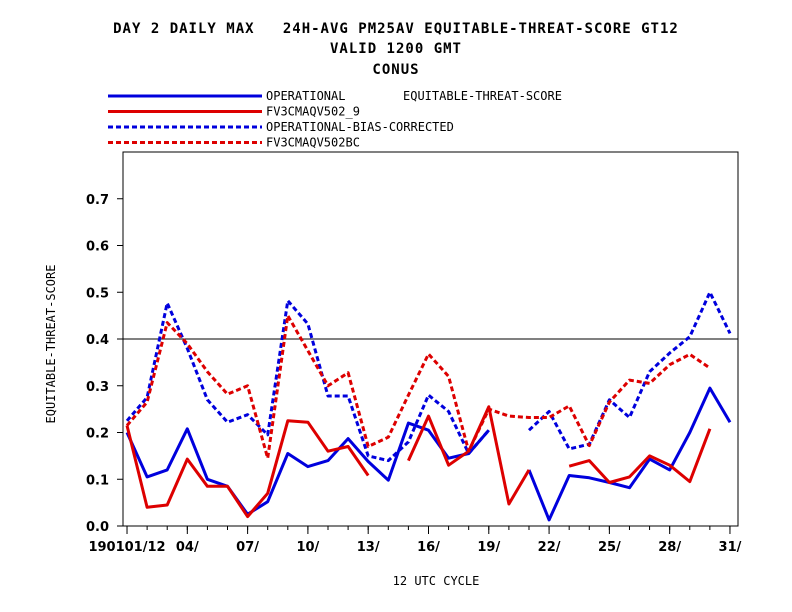 The height and width of the screenshot is (612, 792). I want to click on x-tick-label: 25/, so click(609, 547).